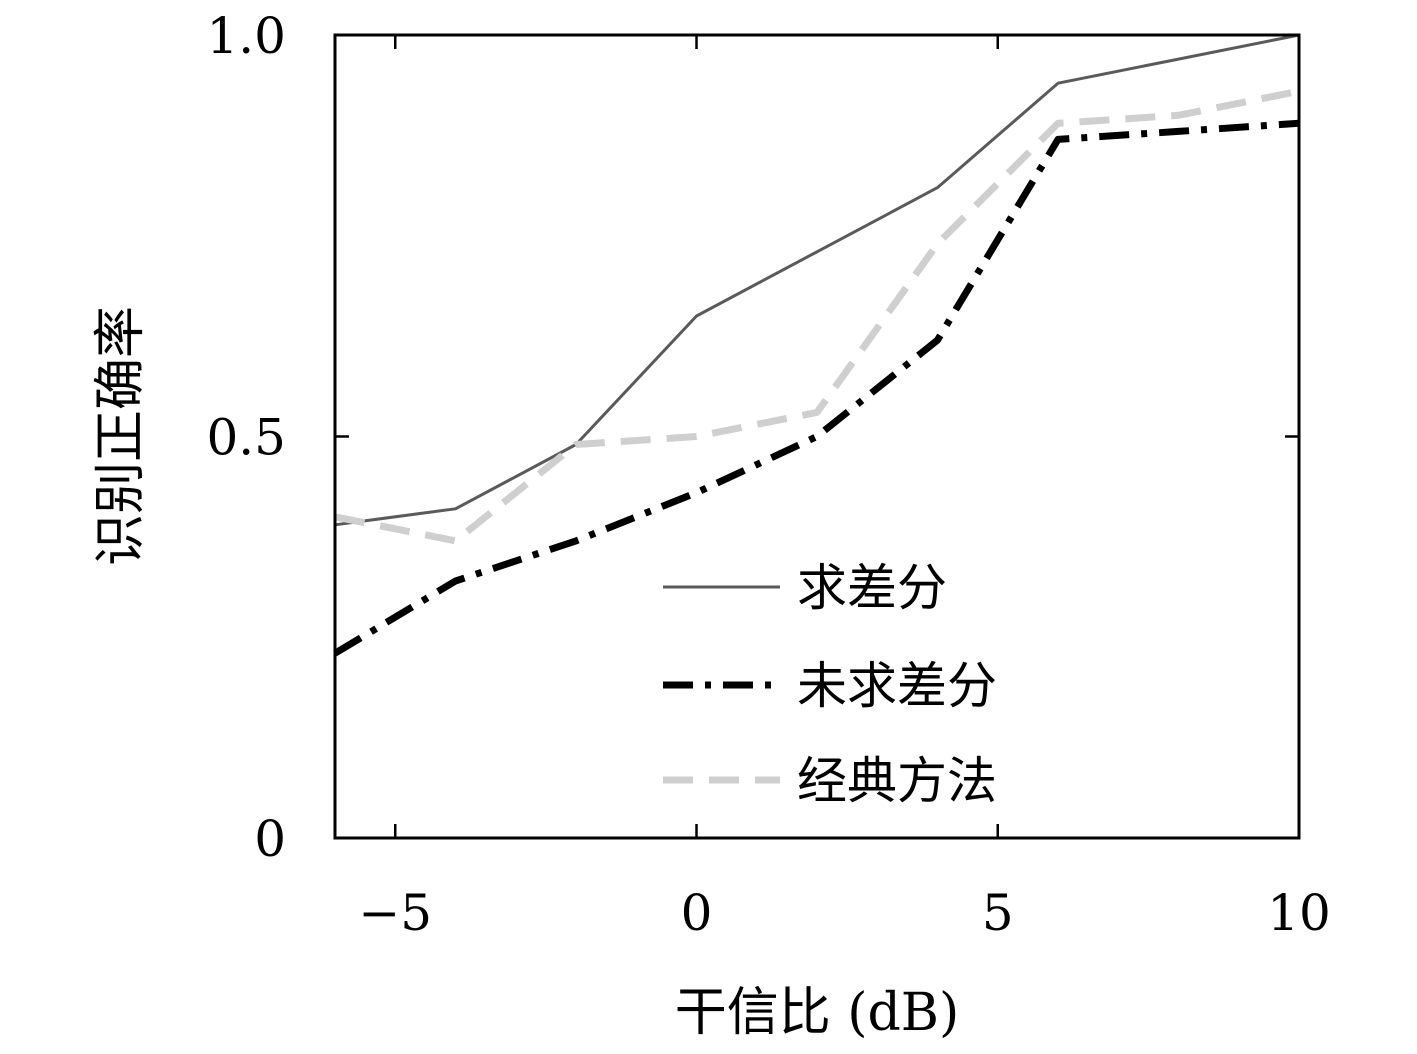 Image resolution: width=1417 pixels, height=1054 pixels. I want to click on y-tick-label: 0, so click(270, 839).